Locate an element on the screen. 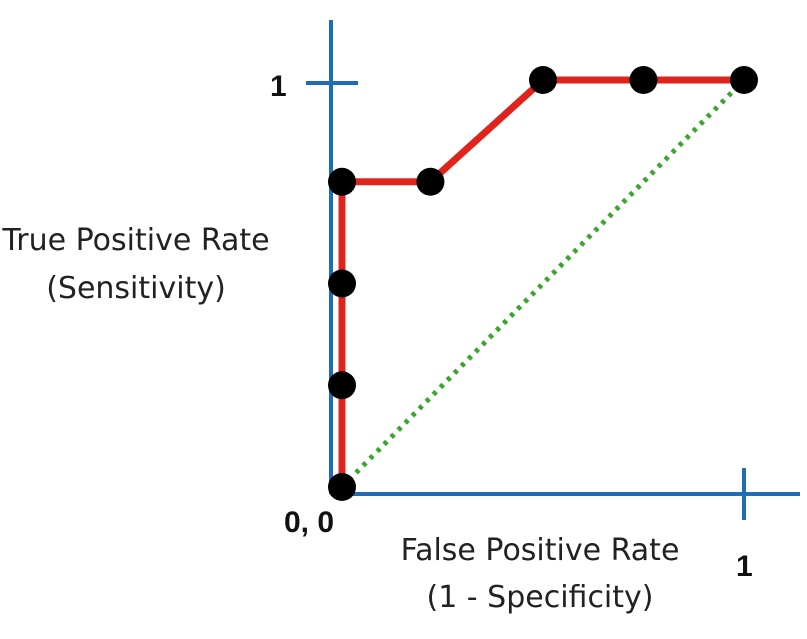 This screenshot has width=807, height=639. y-axis-title-line1: True Positive Rate is located at coordinates (135, 240).